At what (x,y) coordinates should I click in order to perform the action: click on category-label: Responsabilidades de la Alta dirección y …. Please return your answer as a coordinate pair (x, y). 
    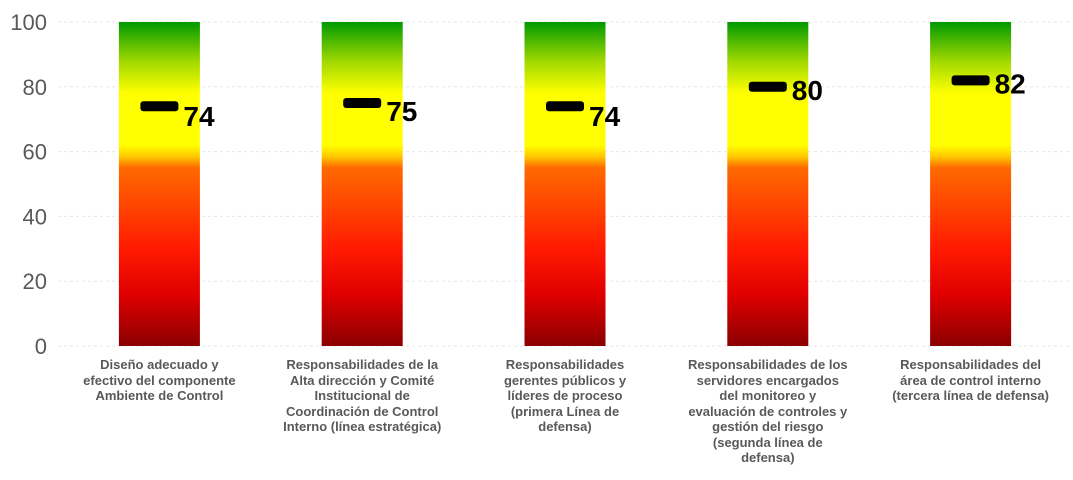
    Looking at the image, I should click on (362, 395).